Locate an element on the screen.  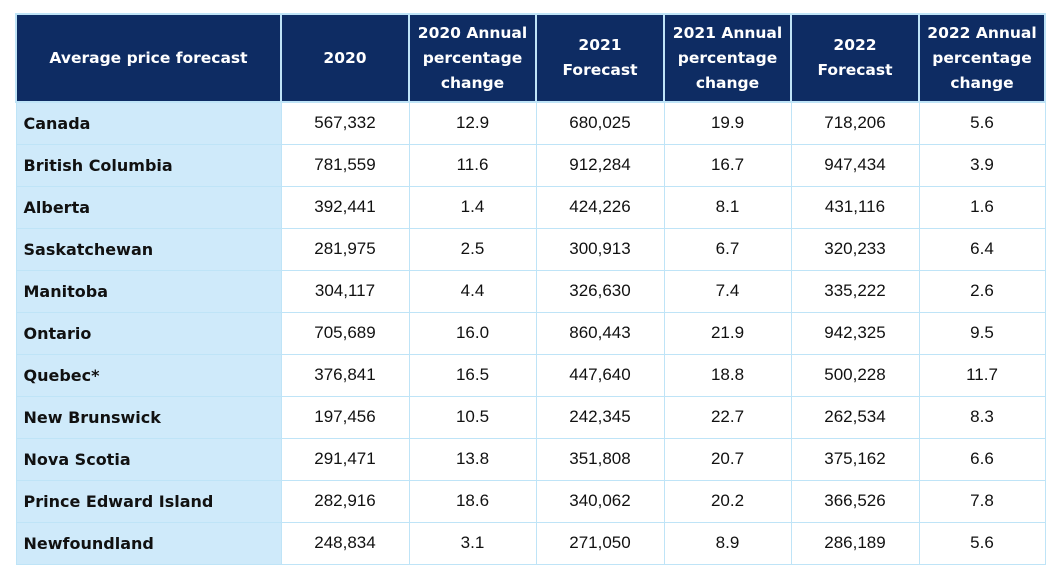
table-cell-change-2020: 18.6 is located at coordinates (472, 501).